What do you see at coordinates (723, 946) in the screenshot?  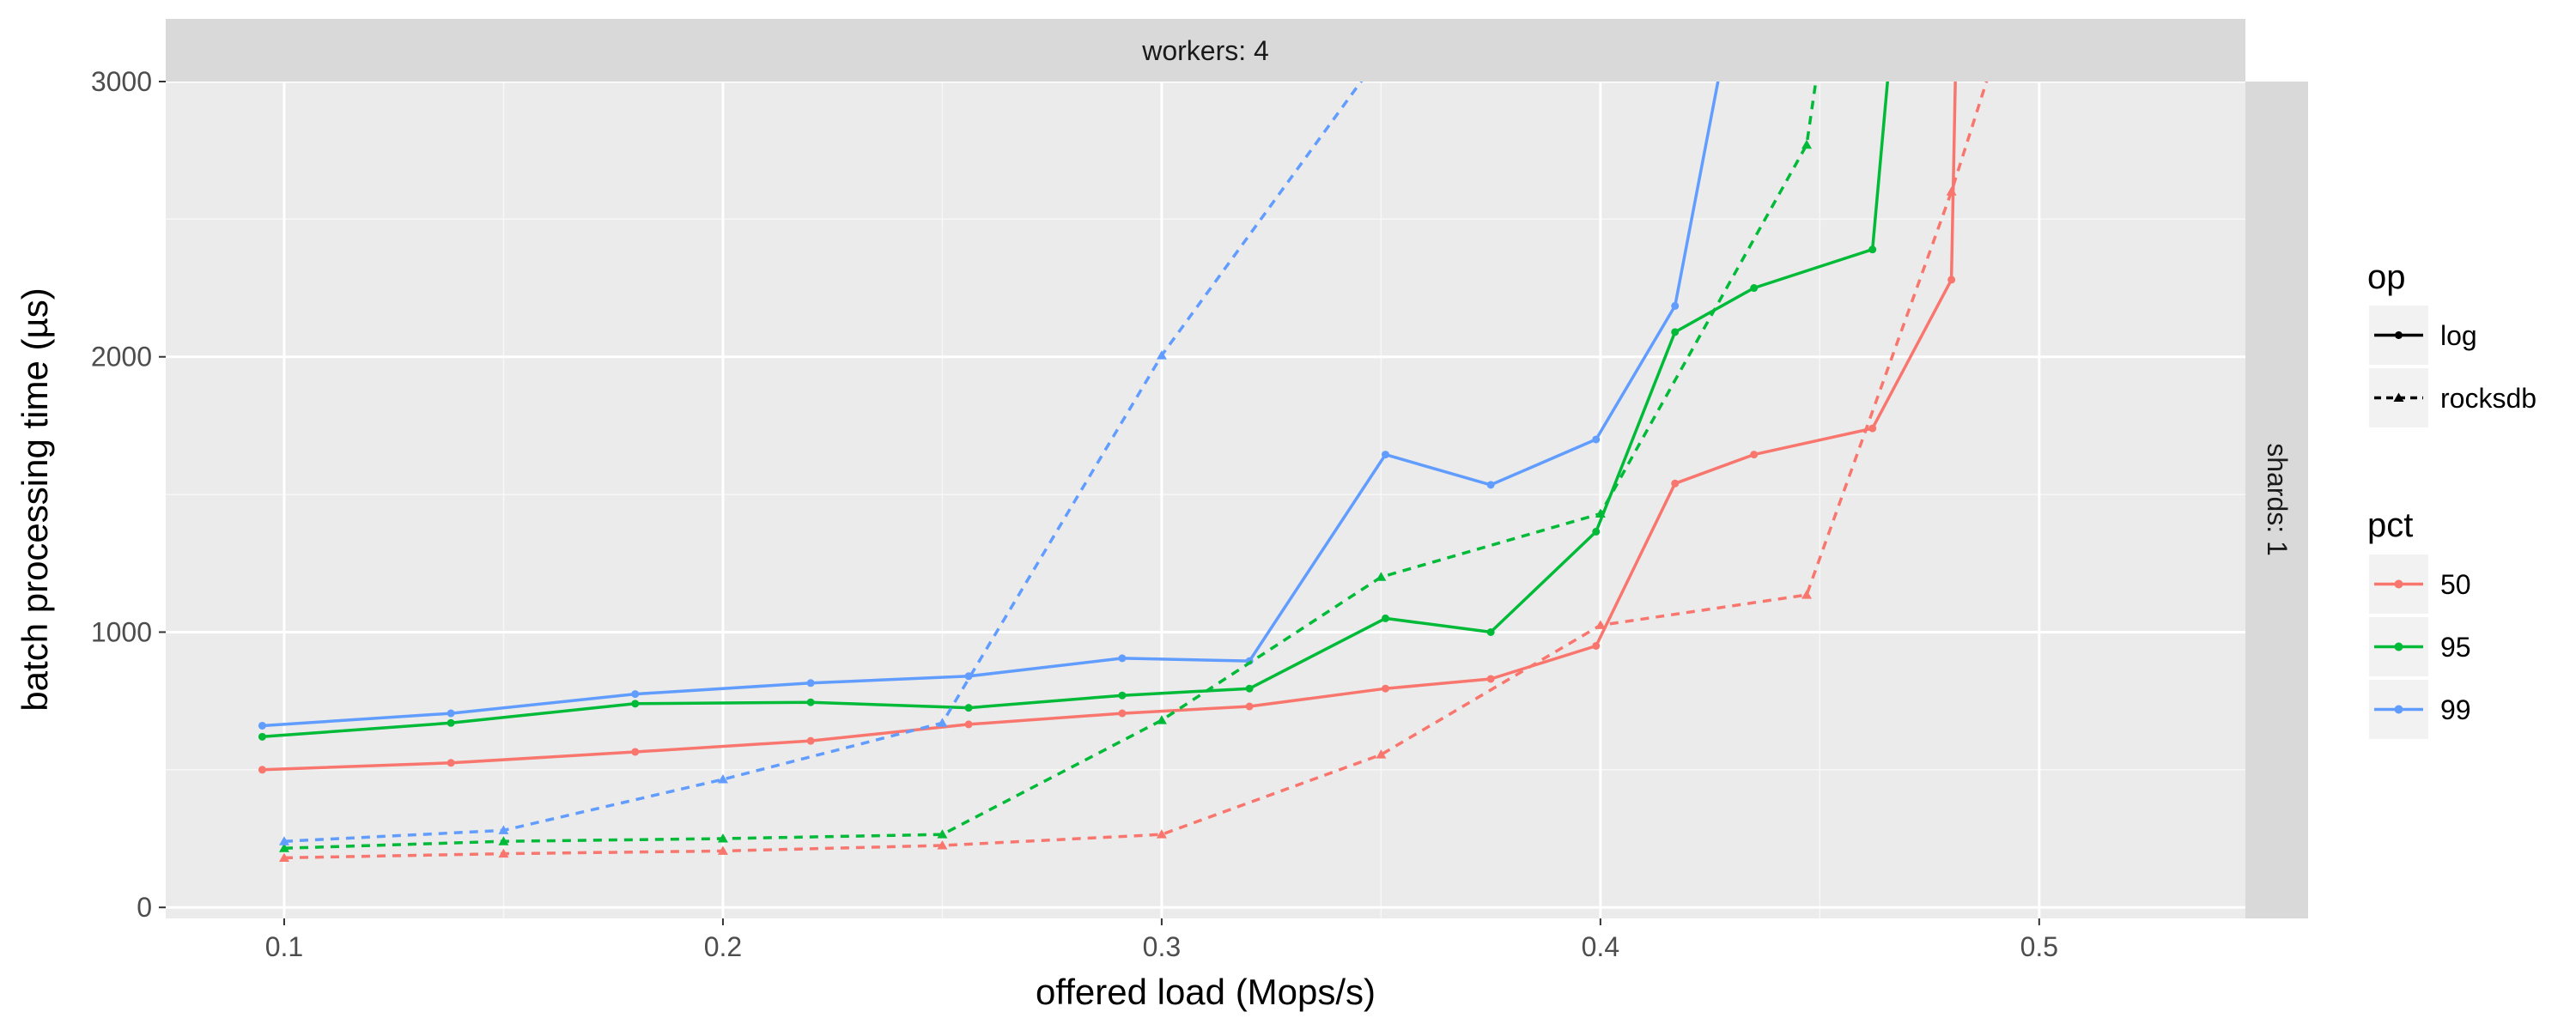 I see `x-tick-label: 0.2` at bounding box center [723, 946].